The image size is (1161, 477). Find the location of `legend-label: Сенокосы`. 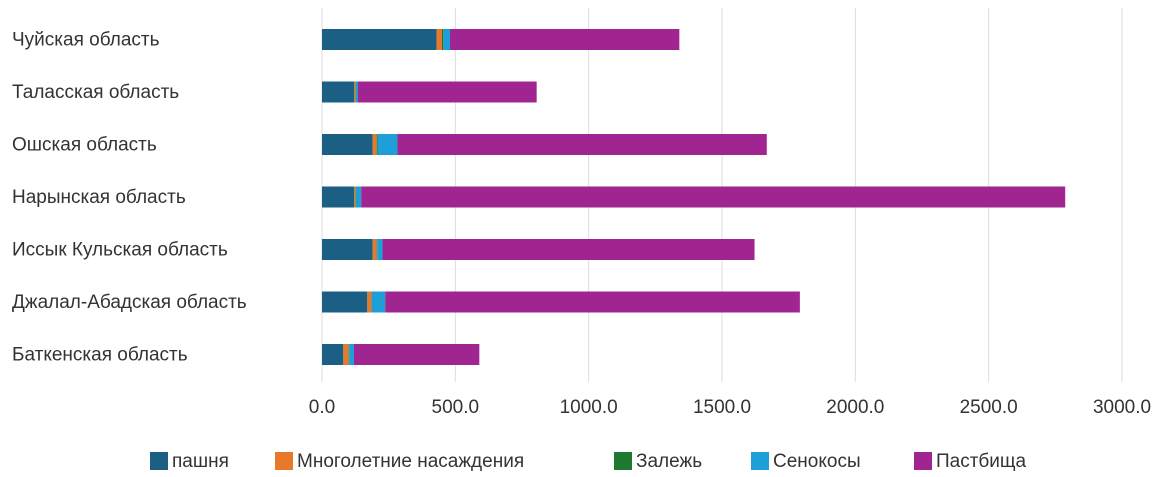

legend-label: Сенокосы is located at coordinates (817, 461).